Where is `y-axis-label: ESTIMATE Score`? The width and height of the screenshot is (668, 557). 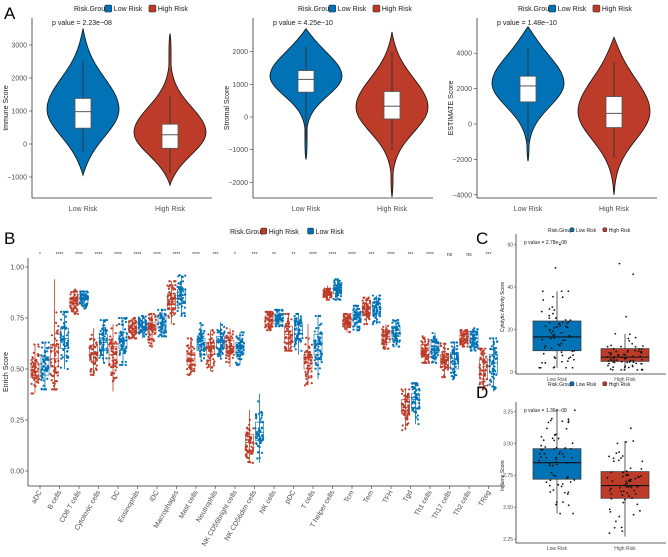 y-axis-label: ESTIMATE Score is located at coordinates (451, 108).